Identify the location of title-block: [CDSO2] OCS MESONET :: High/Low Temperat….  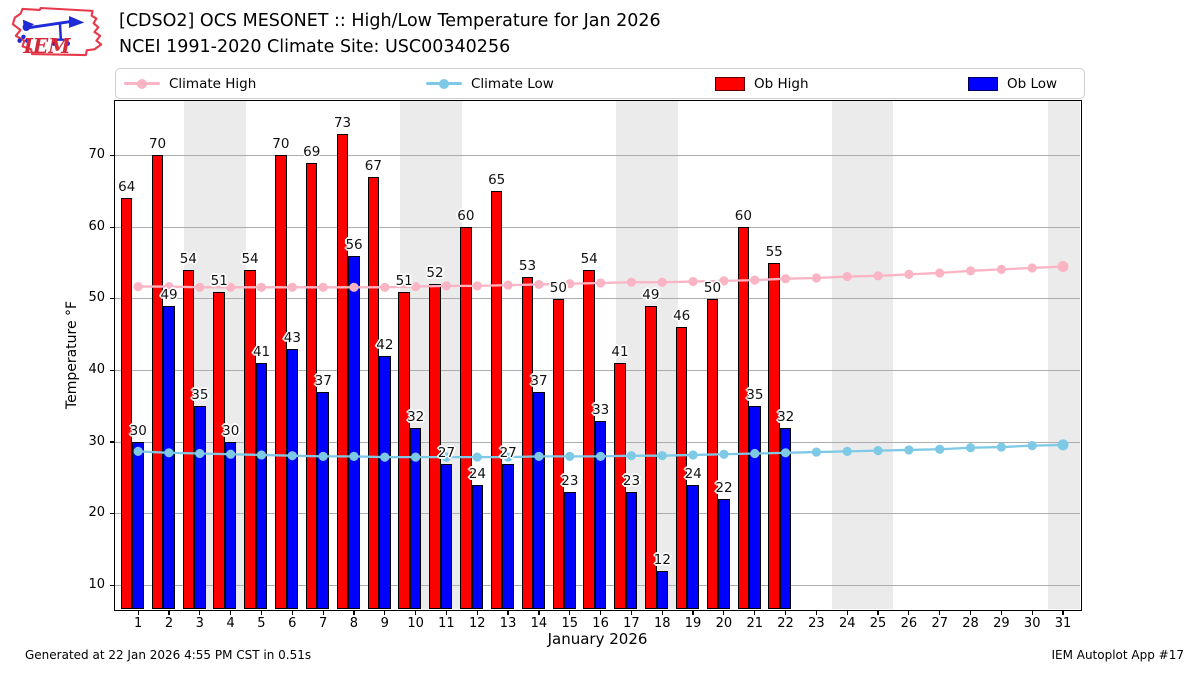
(390, 34).